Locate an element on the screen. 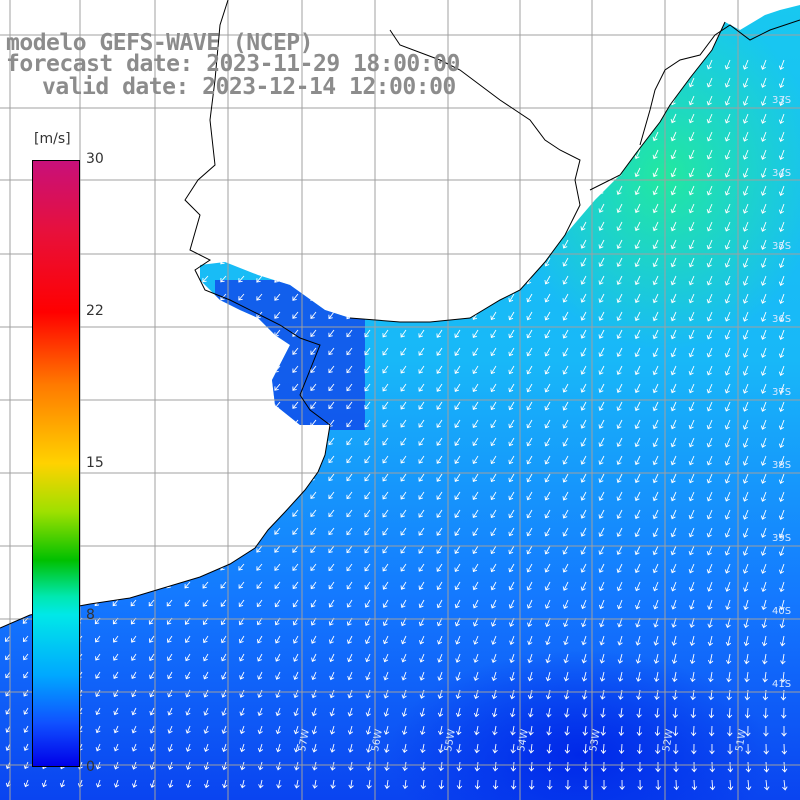  title-valid-date: valid date: 2023-12-14 12:00:00 is located at coordinates (249, 87).